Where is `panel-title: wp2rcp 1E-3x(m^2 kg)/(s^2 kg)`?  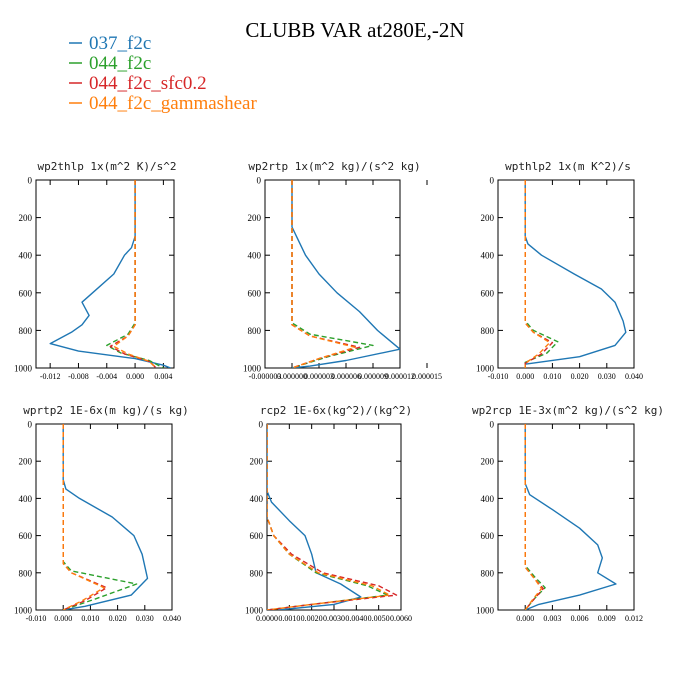 panel-title: wp2rcp 1E-3x(m^2 kg)/(s^2 kg) is located at coordinates (568, 410).